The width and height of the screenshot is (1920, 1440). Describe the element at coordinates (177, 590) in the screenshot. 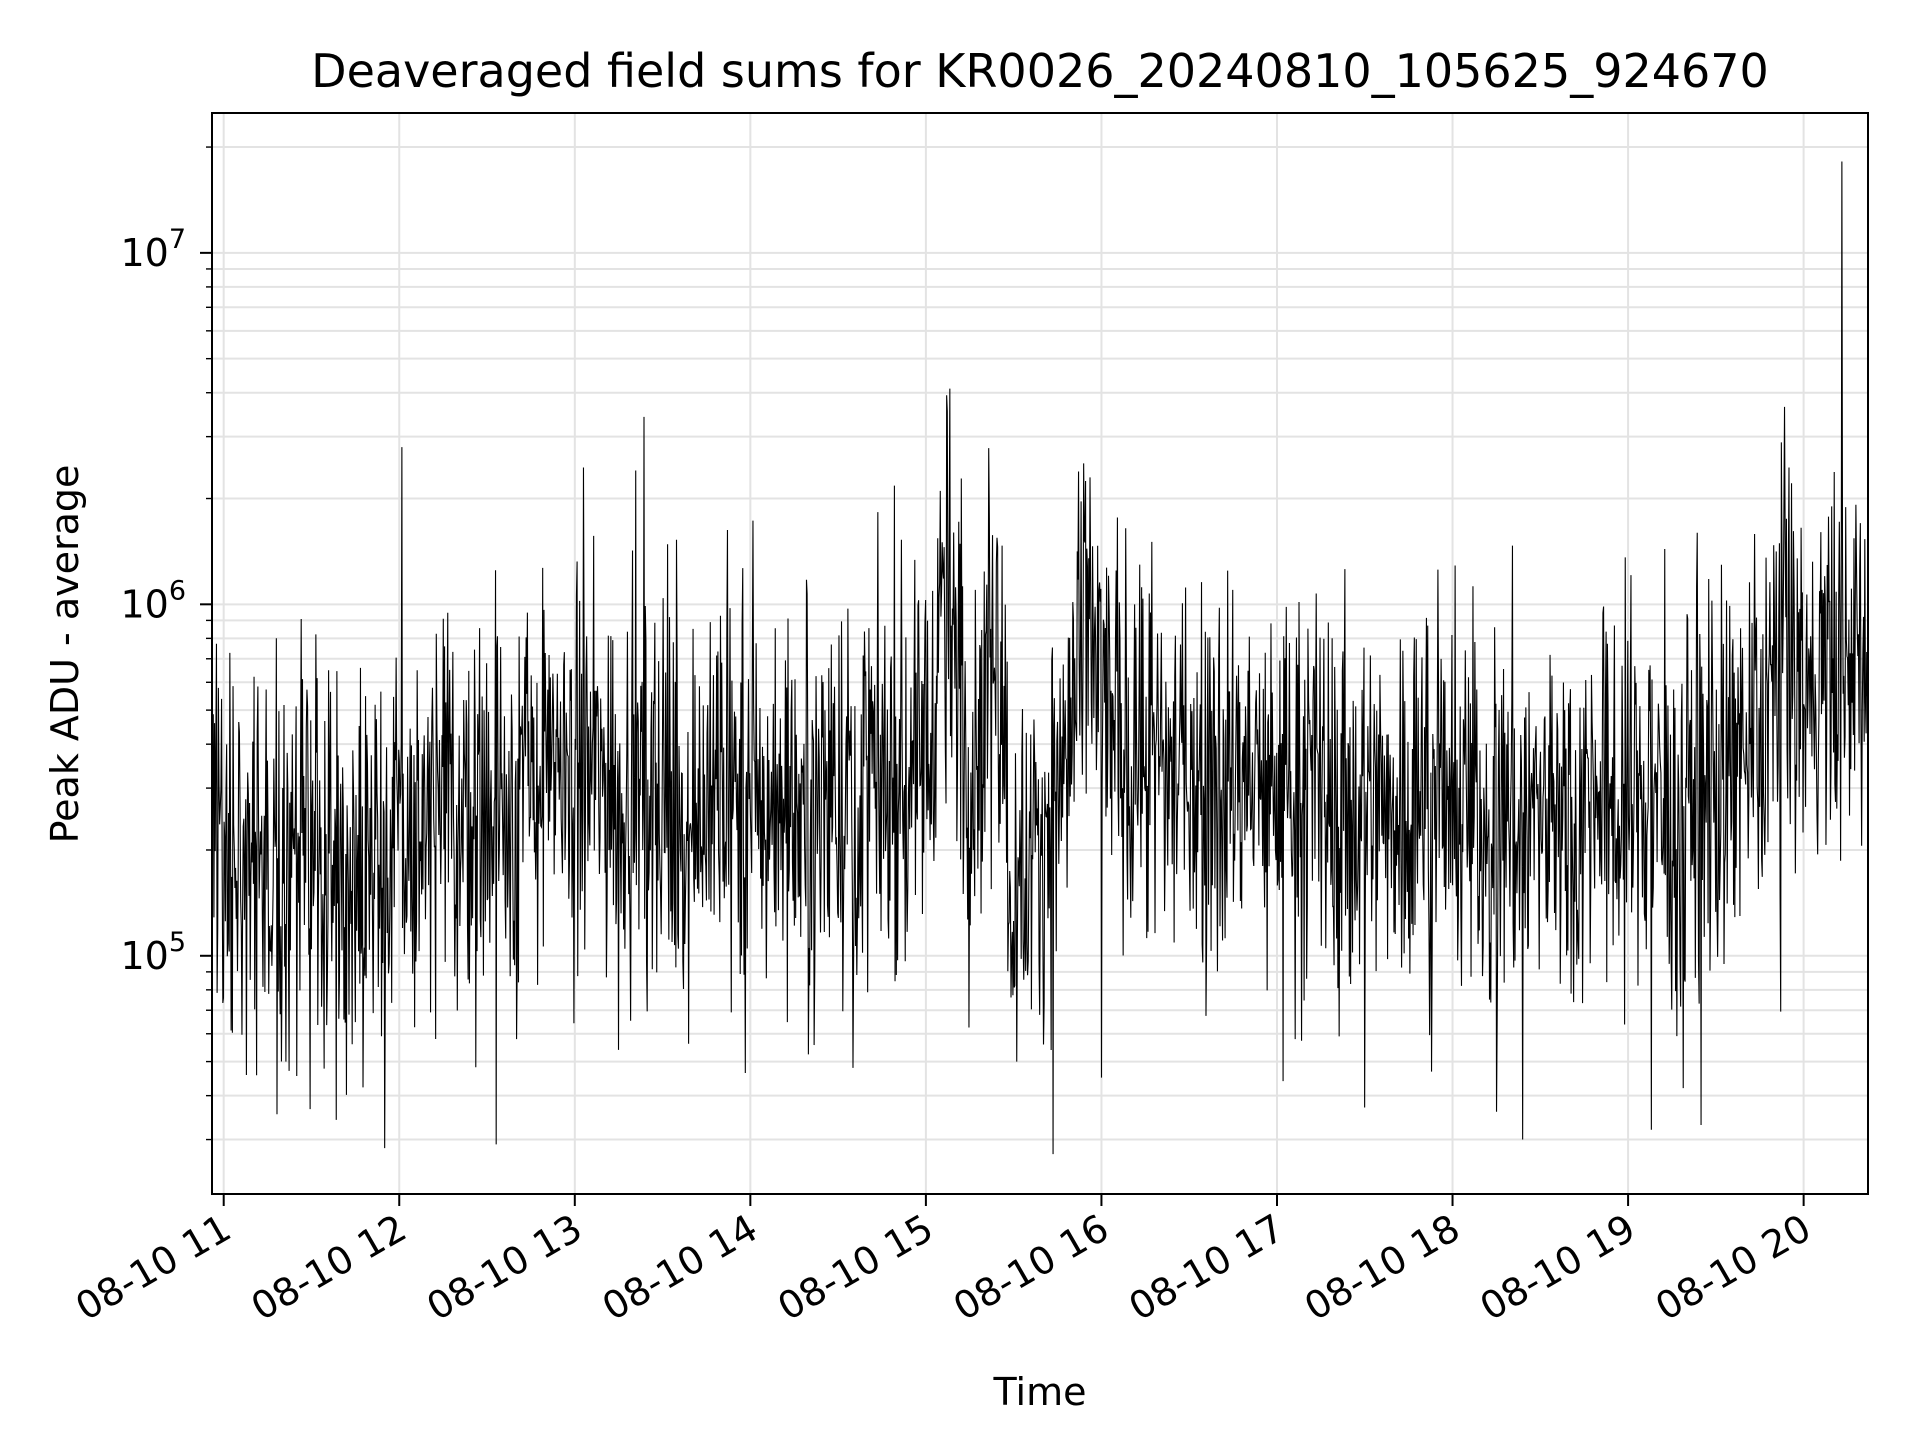

I see `y-tick-exponent: 6` at that location.